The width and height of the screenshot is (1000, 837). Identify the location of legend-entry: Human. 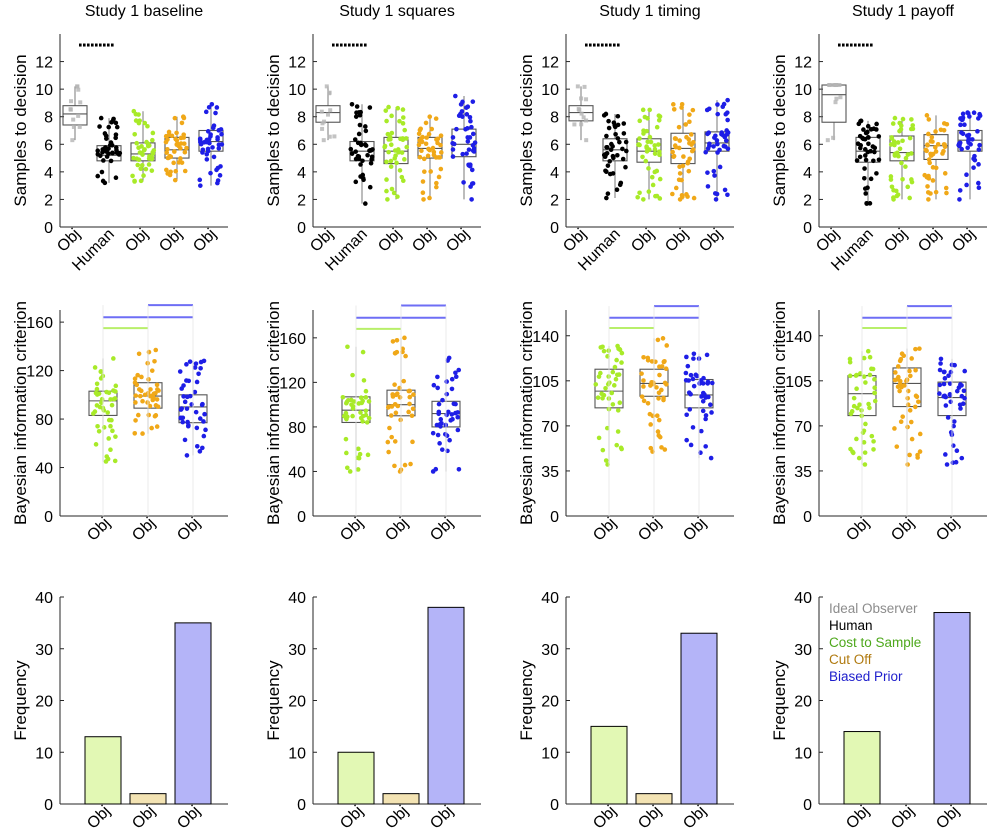
(851, 625).